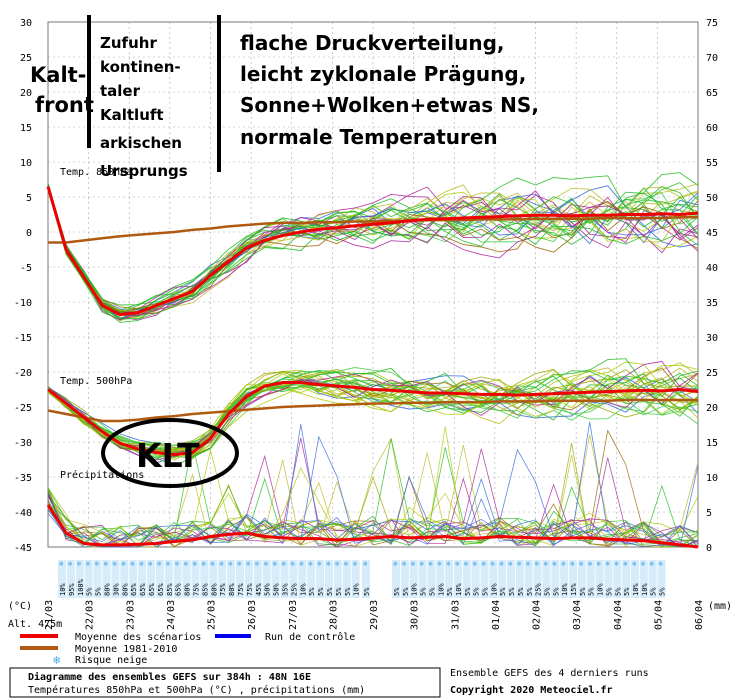 Image resolution: width=740 pixels, height=700 pixels. Describe the element at coordinates (373, 230) in the screenshot. I see `climate-t850-line` at that location.